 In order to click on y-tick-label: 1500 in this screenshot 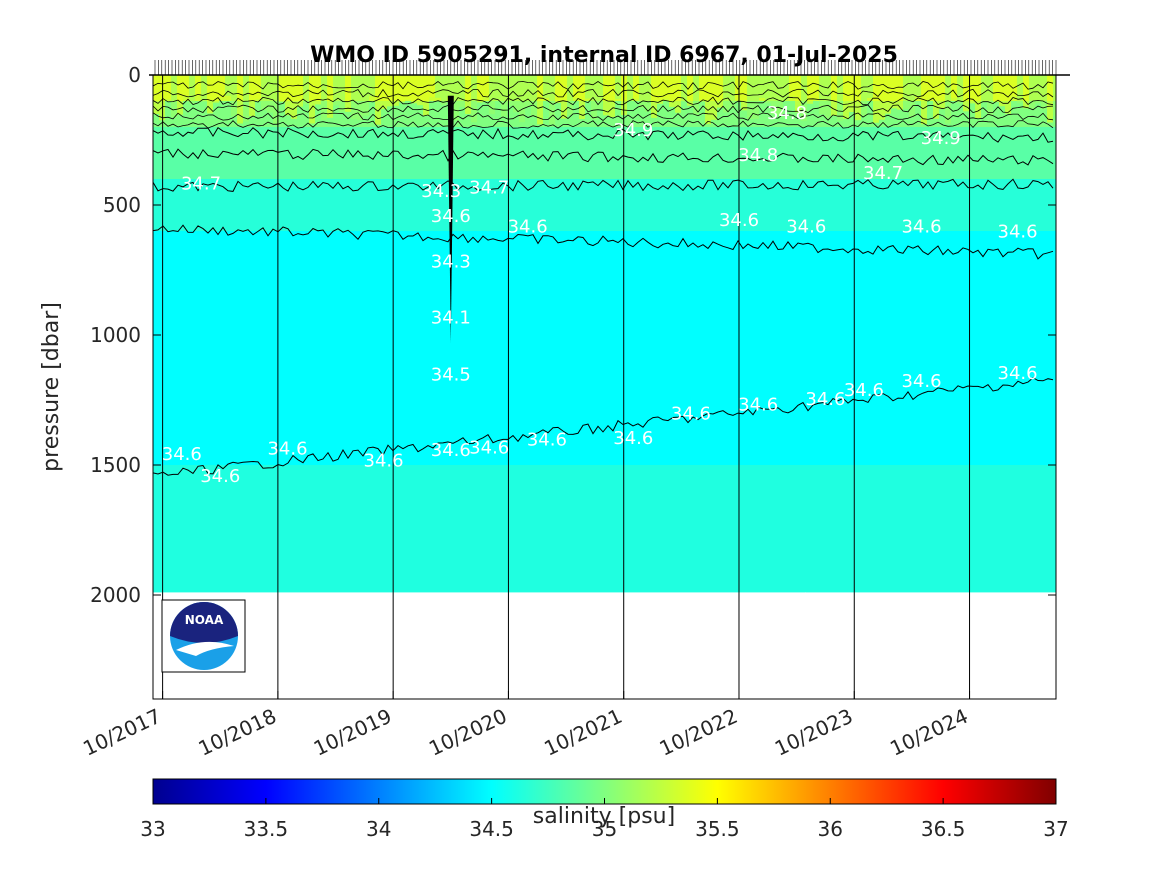, I will do `click(115, 465)`.